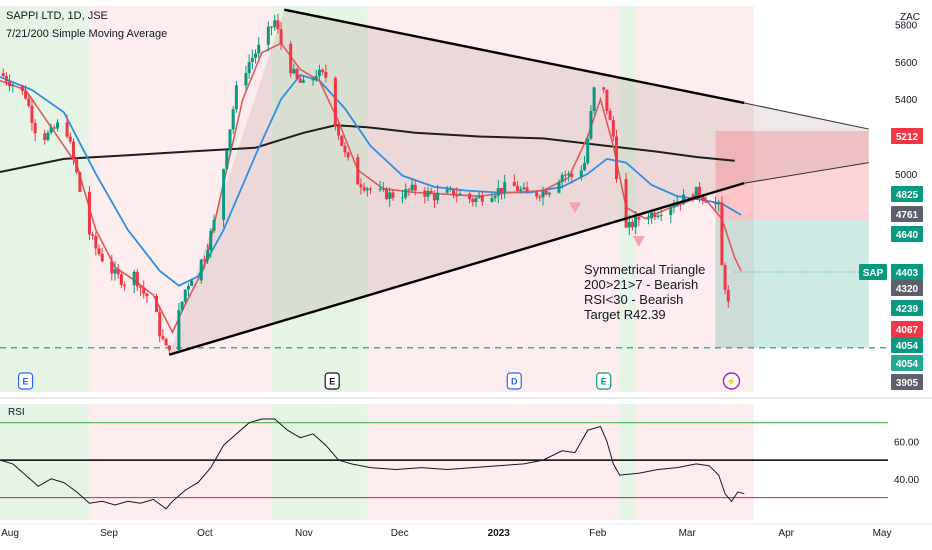 The width and height of the screenshot is (932, 550). What do you see at coordinates (786, 533) in the screenshot?
I see `time-axis-label-8: Apr` at bounding box center [786, 533].